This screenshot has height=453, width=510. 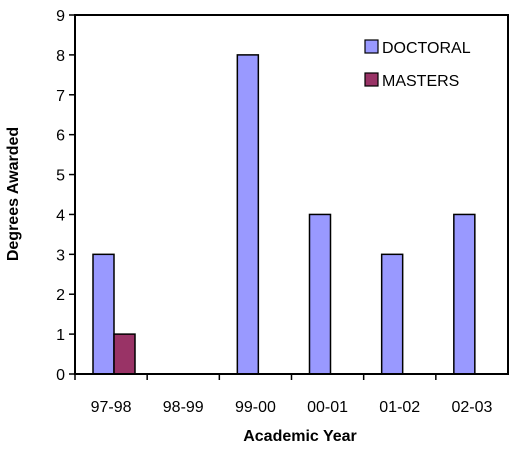 What do you see at coordinates (420, 81) in the screenshot?
I see `legend-label-masters: MASTERS` at bounding box center [420, 81].